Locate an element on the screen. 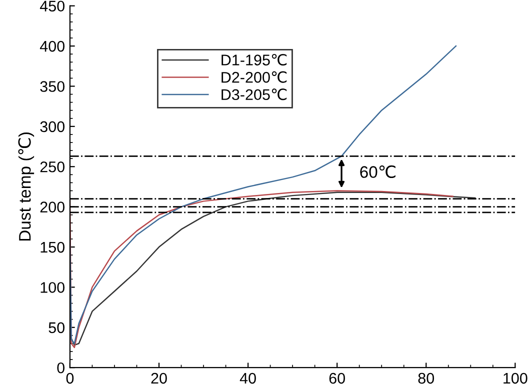 The height and width of the screenshot is (389, 530). y-tick-label: 350 is located at coordinates (52, 86).